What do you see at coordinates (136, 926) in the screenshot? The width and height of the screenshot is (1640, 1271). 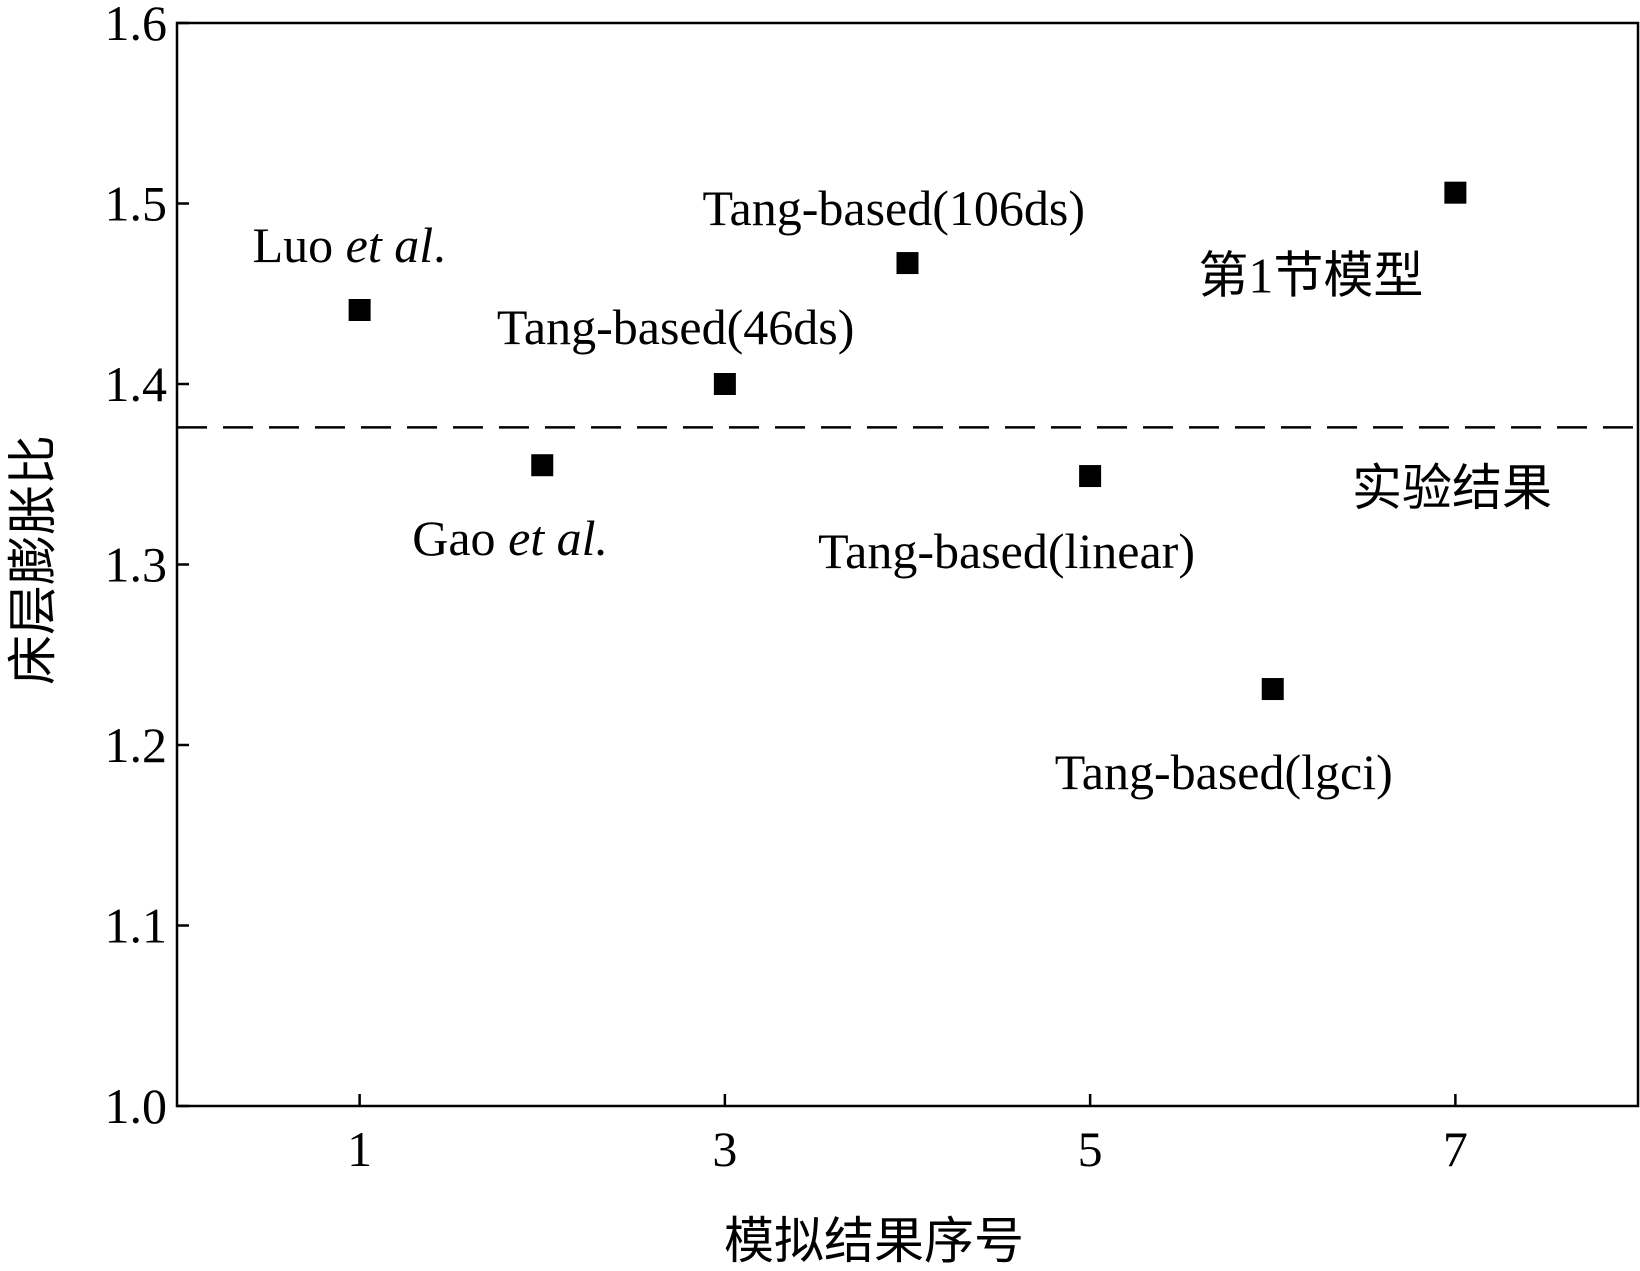 I see `y-tick-label: 1.1` at bounding box center [136, 926].